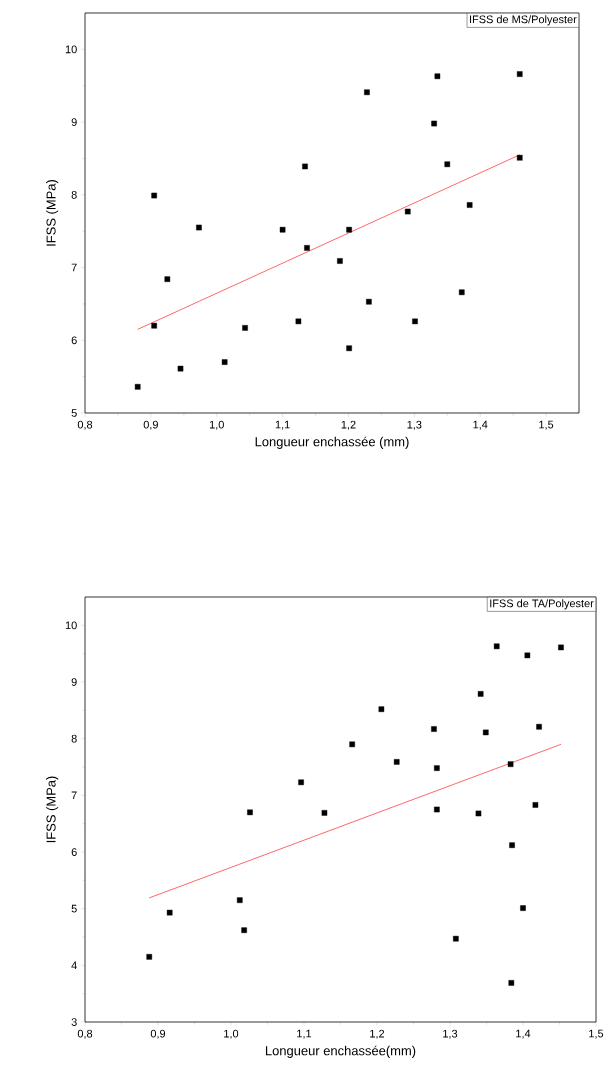 Image resolution: width=609 pixels, height=1086 pixels. Describe the element at coordinates (523, 20) in the screenshot. I see `annotation: IFSS de MS/Polyester` at that location.